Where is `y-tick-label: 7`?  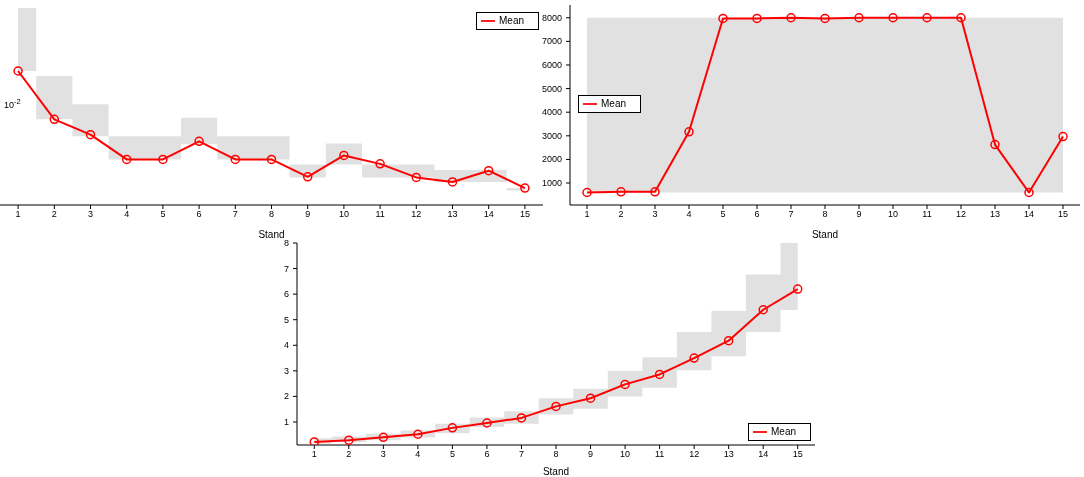 y-tick-label: 7 is located at coordinates (286, 268).